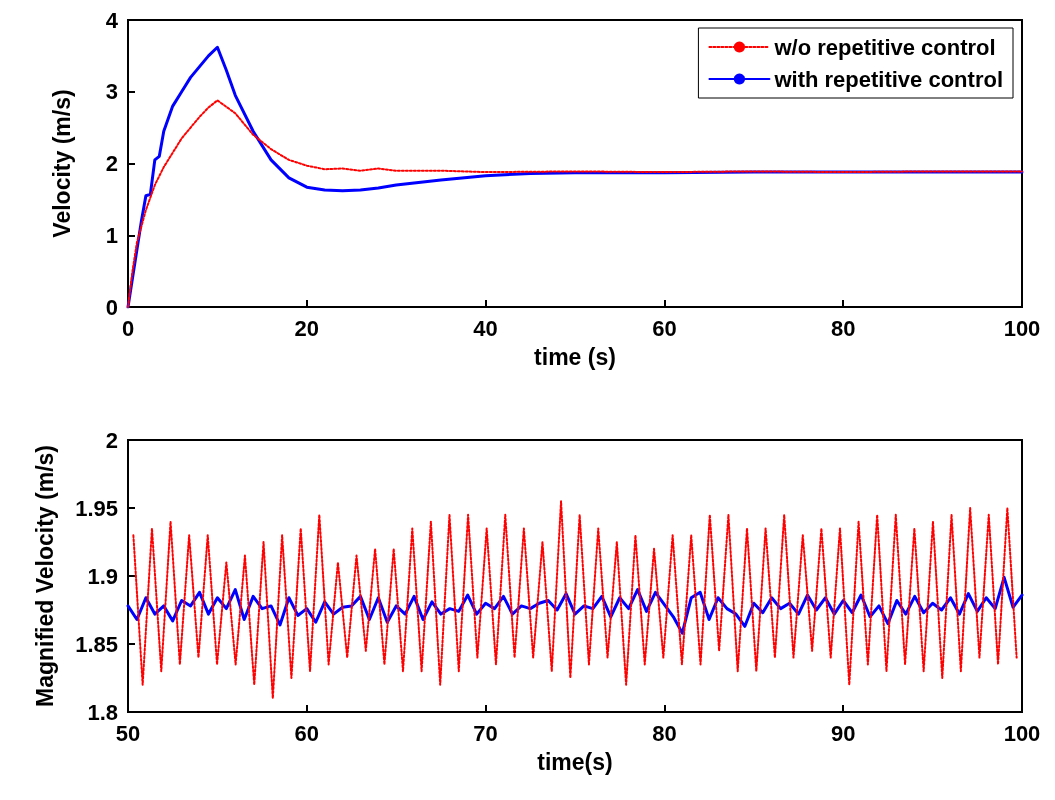 The image size is (1055, 800). Describe the element at coordinates (96, 644) in the screenshot. I see `y-tick-label: 1.85` at that location.